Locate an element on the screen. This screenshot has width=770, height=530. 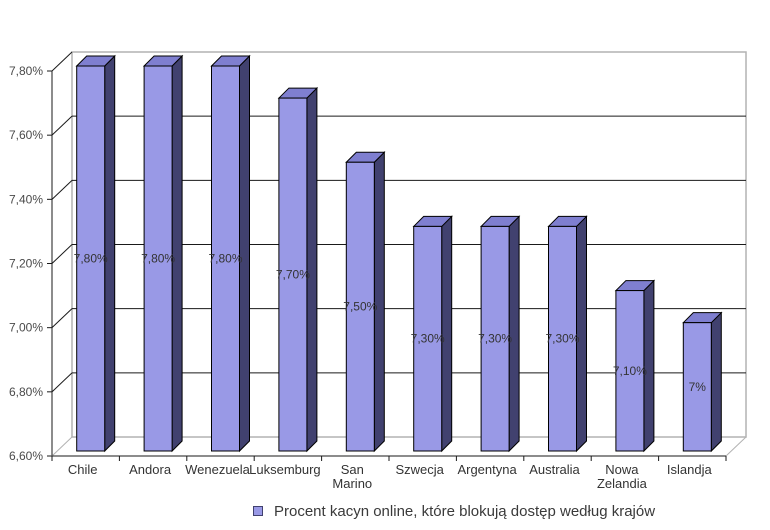
x-category-label: Wenezuela is located at coordinates (218, 469).